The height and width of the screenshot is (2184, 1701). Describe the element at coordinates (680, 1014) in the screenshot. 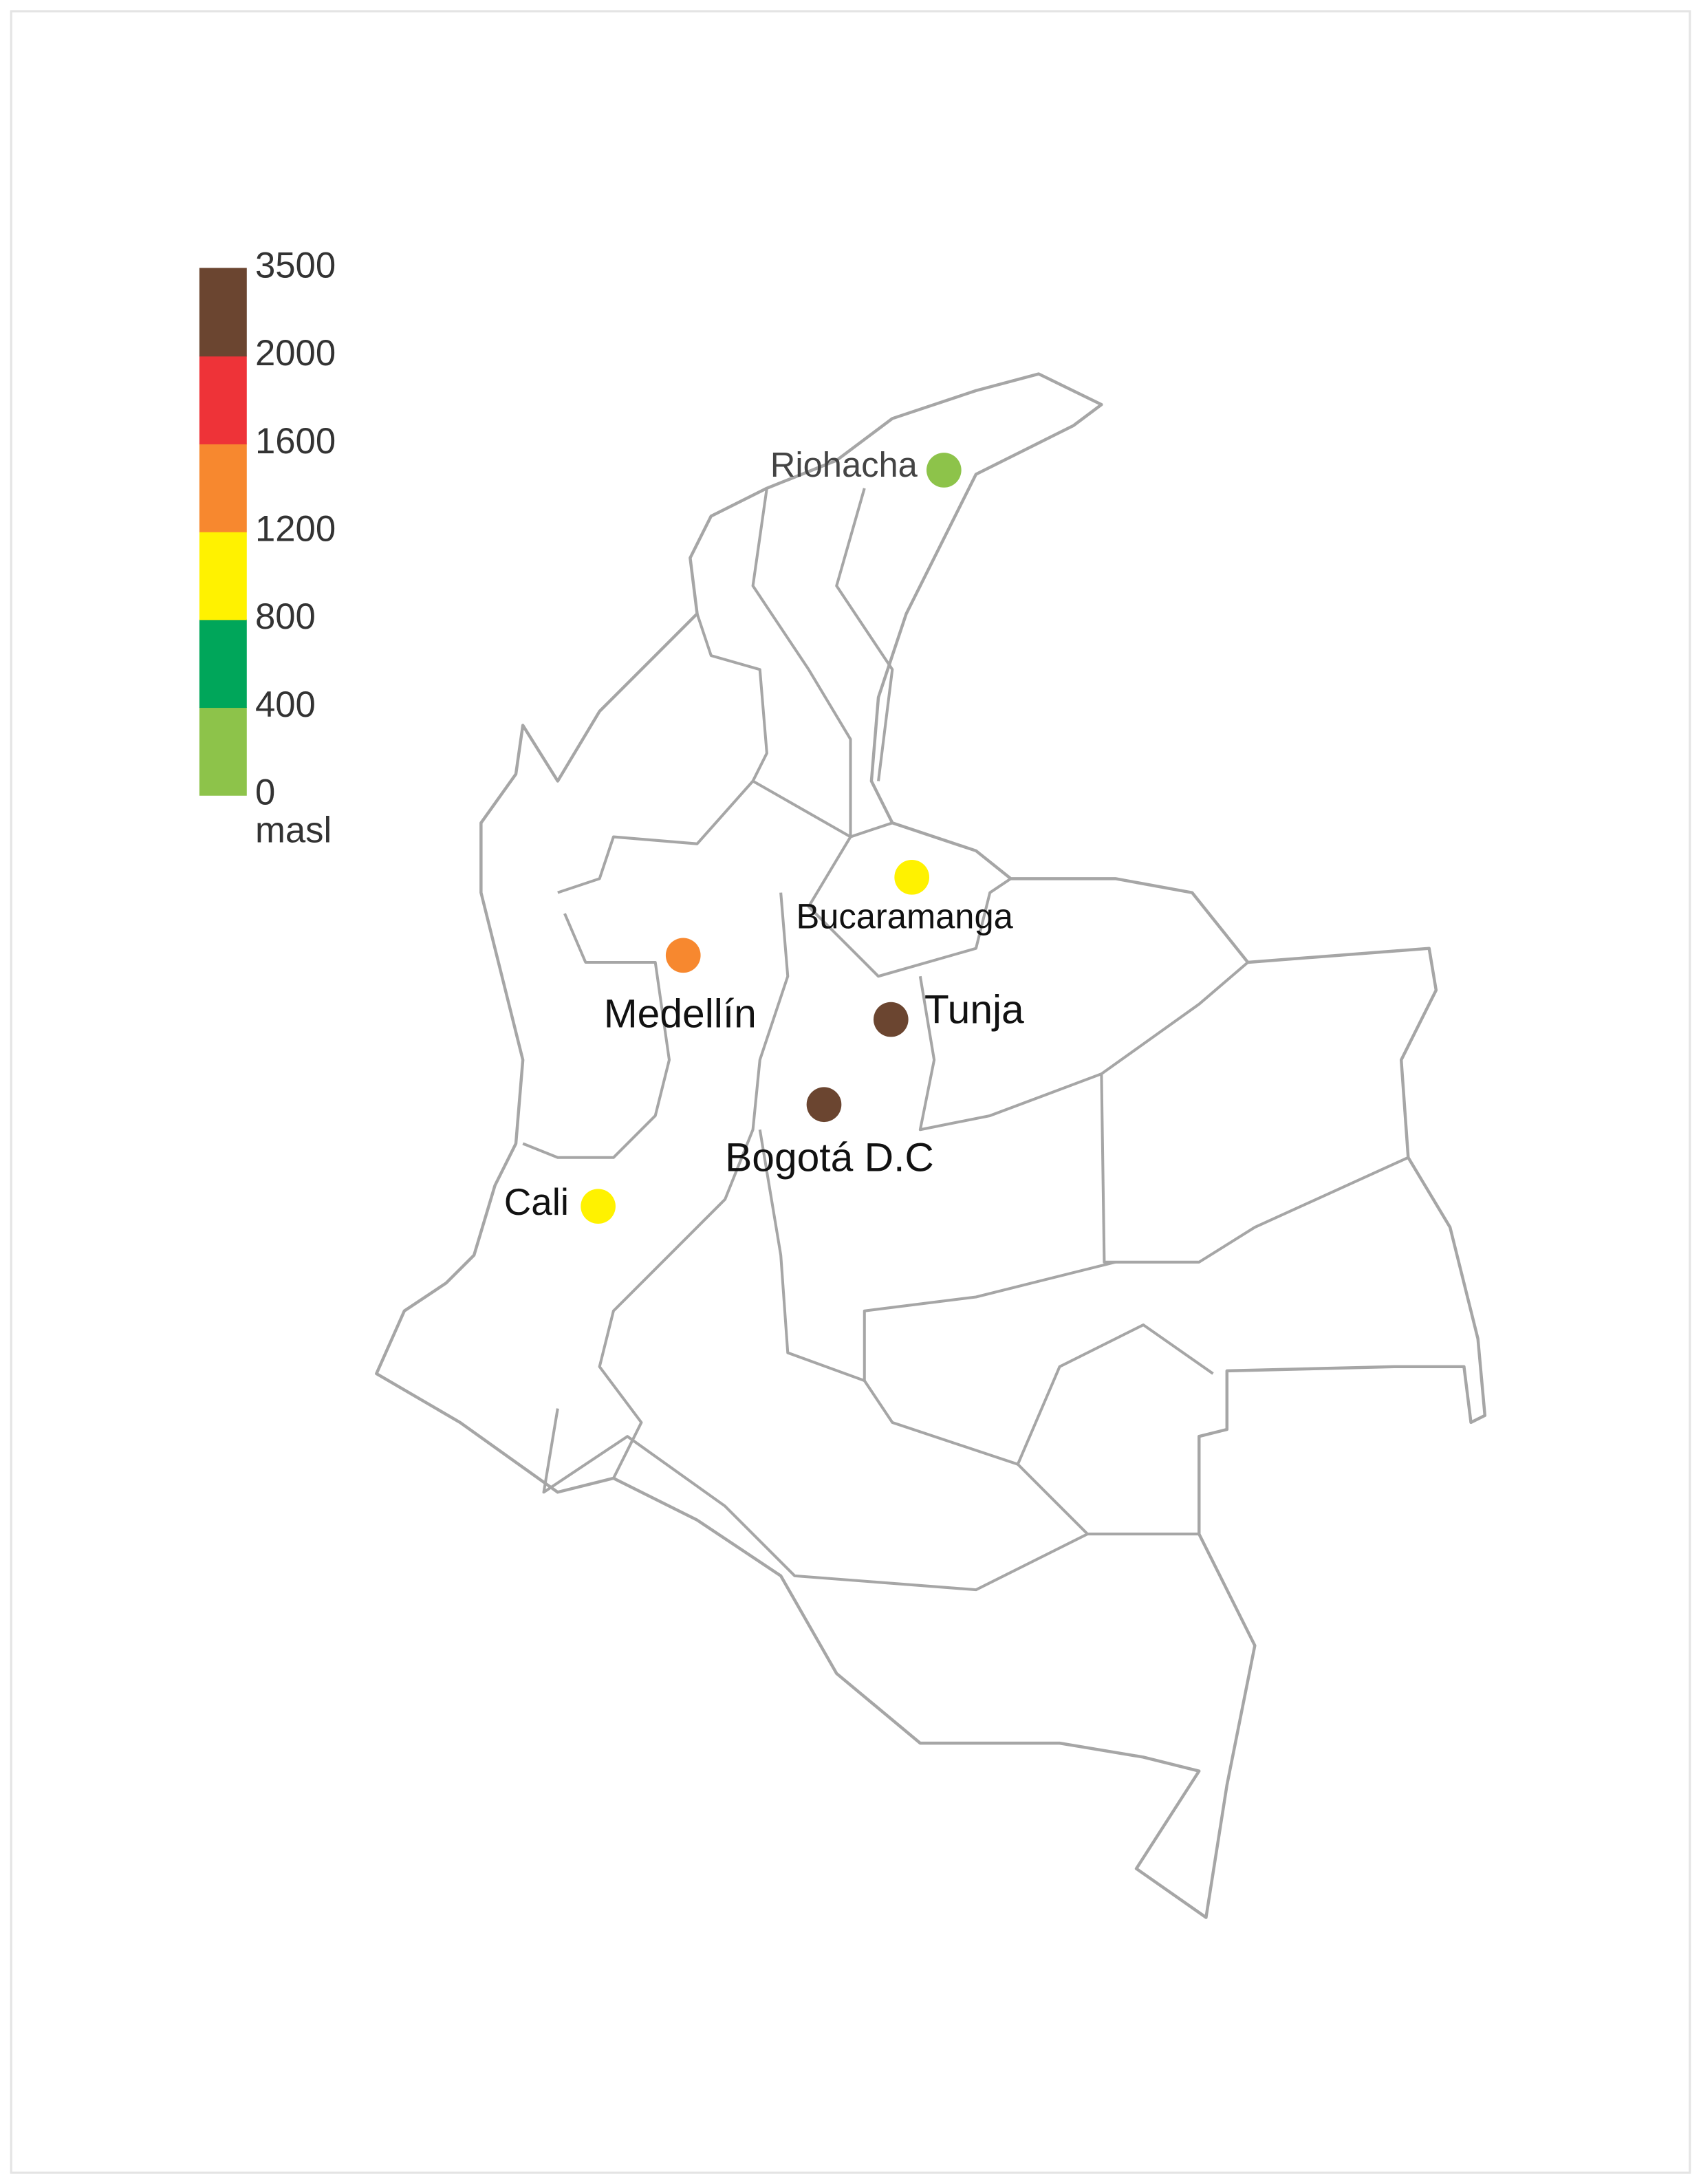

I see `city-label: Medellín` at that location.